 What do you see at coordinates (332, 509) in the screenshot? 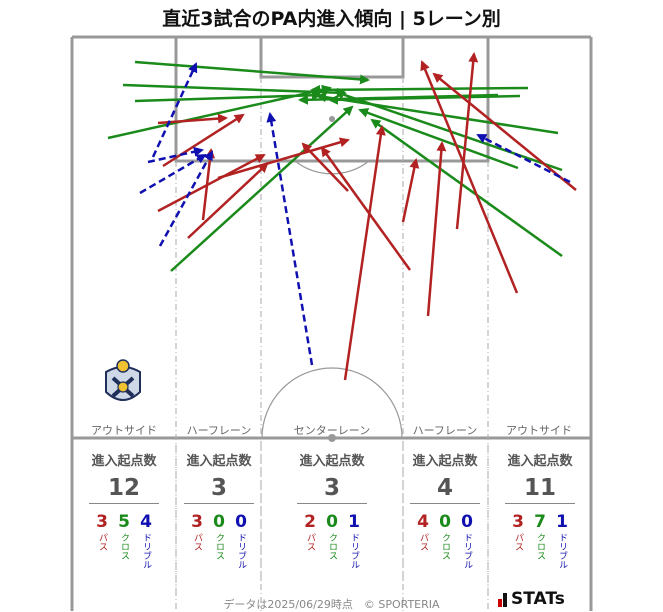
I see `lane-stats-center: 進入起点数 3 2 パス 0 クロス 1 ドリブル` at bounding box center [332, 509].